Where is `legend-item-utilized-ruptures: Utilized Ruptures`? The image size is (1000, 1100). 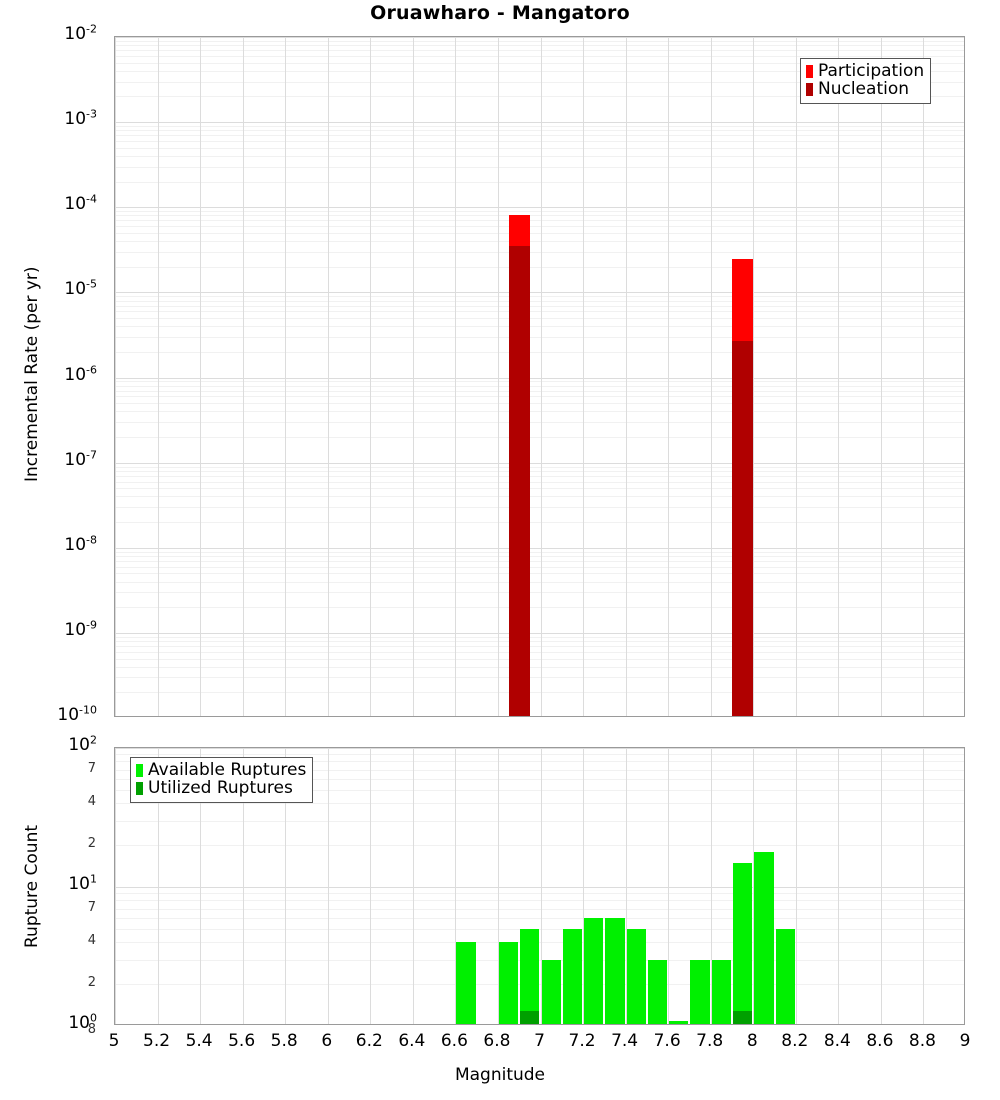
legend-item-utilized-ruptures: Utilized Ruptures is located at coordinates (221, 788).